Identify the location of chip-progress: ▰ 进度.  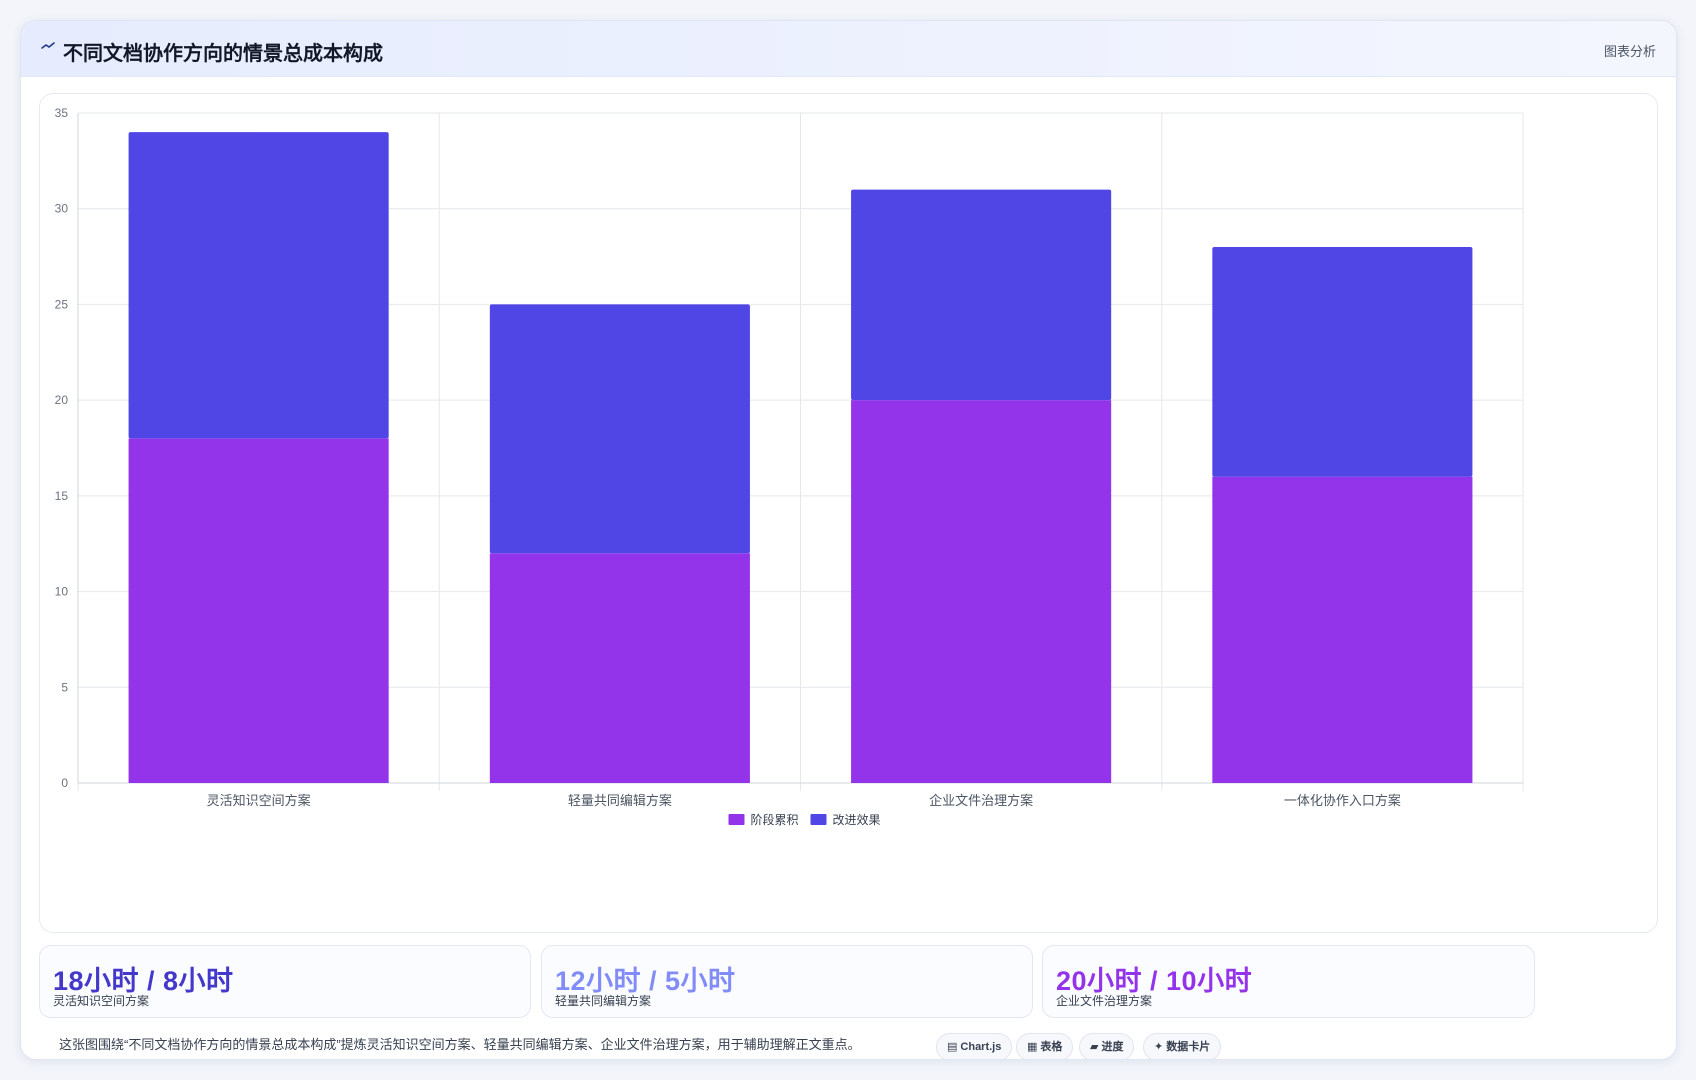
(1107, 1046).